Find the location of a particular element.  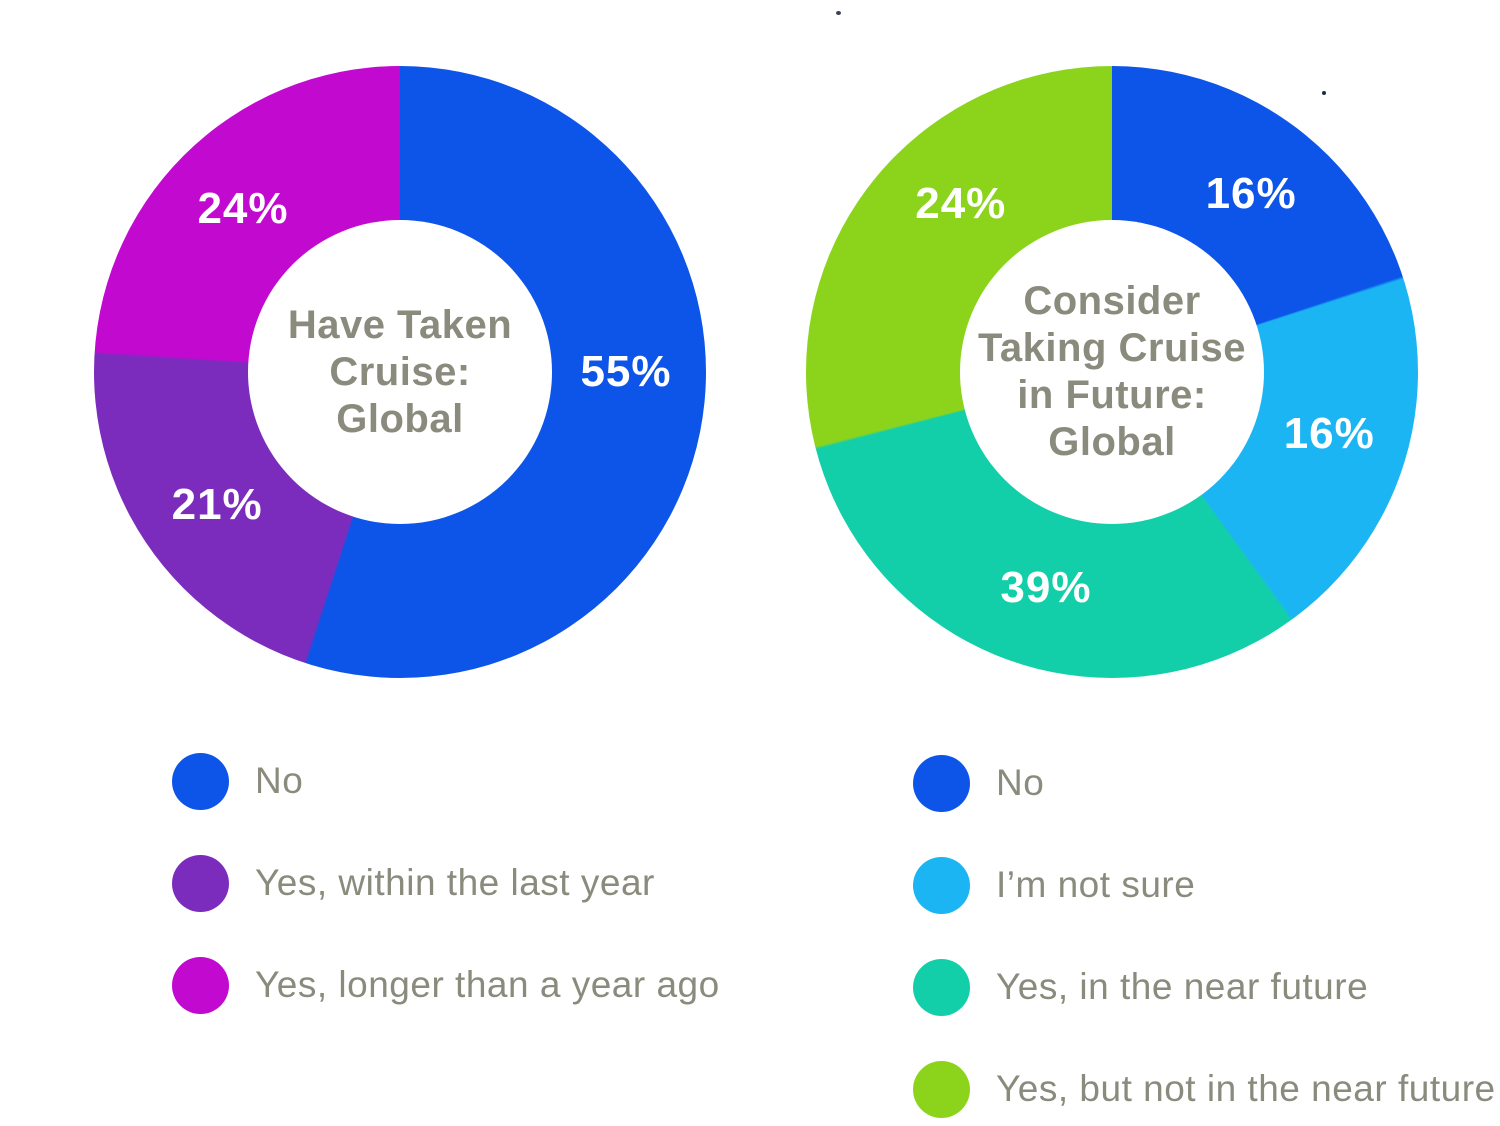

chart-title: Have Taken Cruise: Global is located at coordinates (400, 372).